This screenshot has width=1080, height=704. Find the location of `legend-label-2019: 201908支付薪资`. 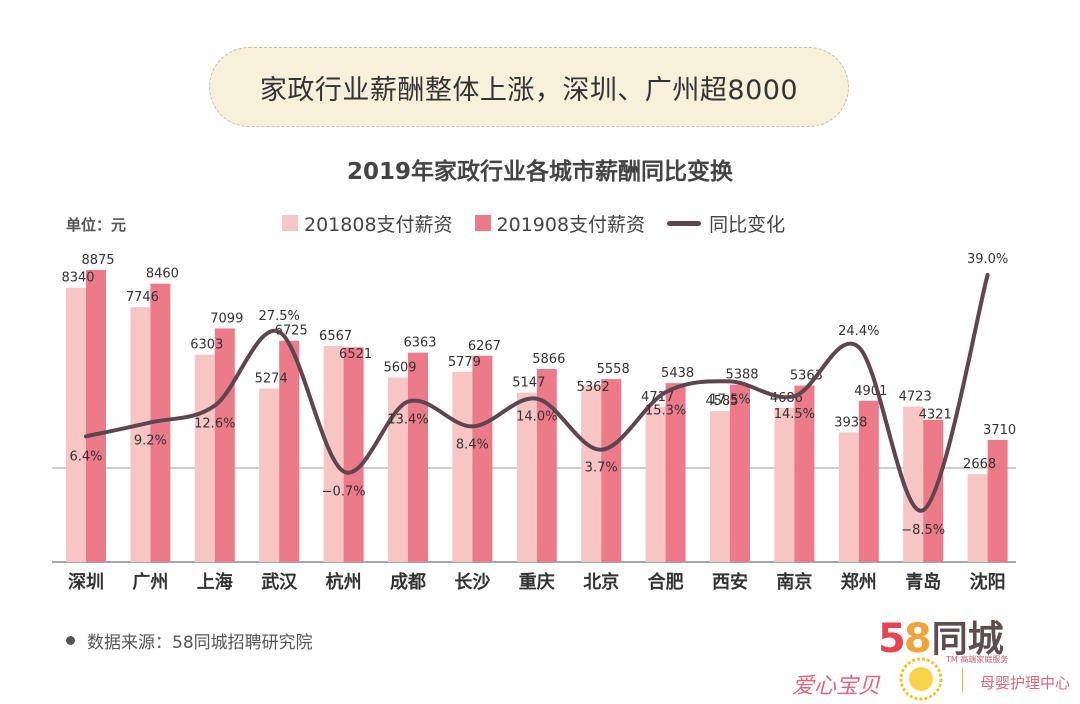

legend-label-2019: 201908支付薪资 is located at coordinates (571, 224).